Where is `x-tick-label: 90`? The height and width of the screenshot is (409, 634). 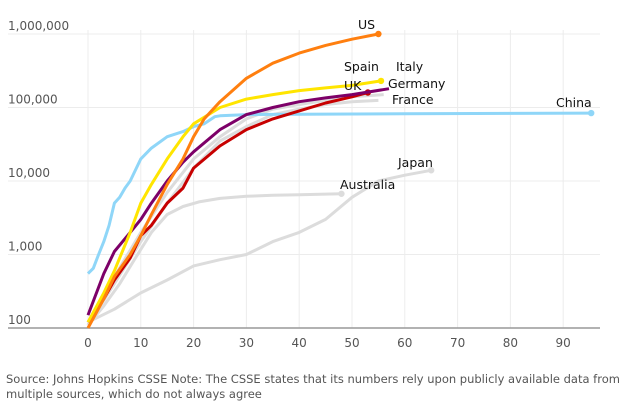
x-tick-label: 90 is located at coordinates (563, 343).